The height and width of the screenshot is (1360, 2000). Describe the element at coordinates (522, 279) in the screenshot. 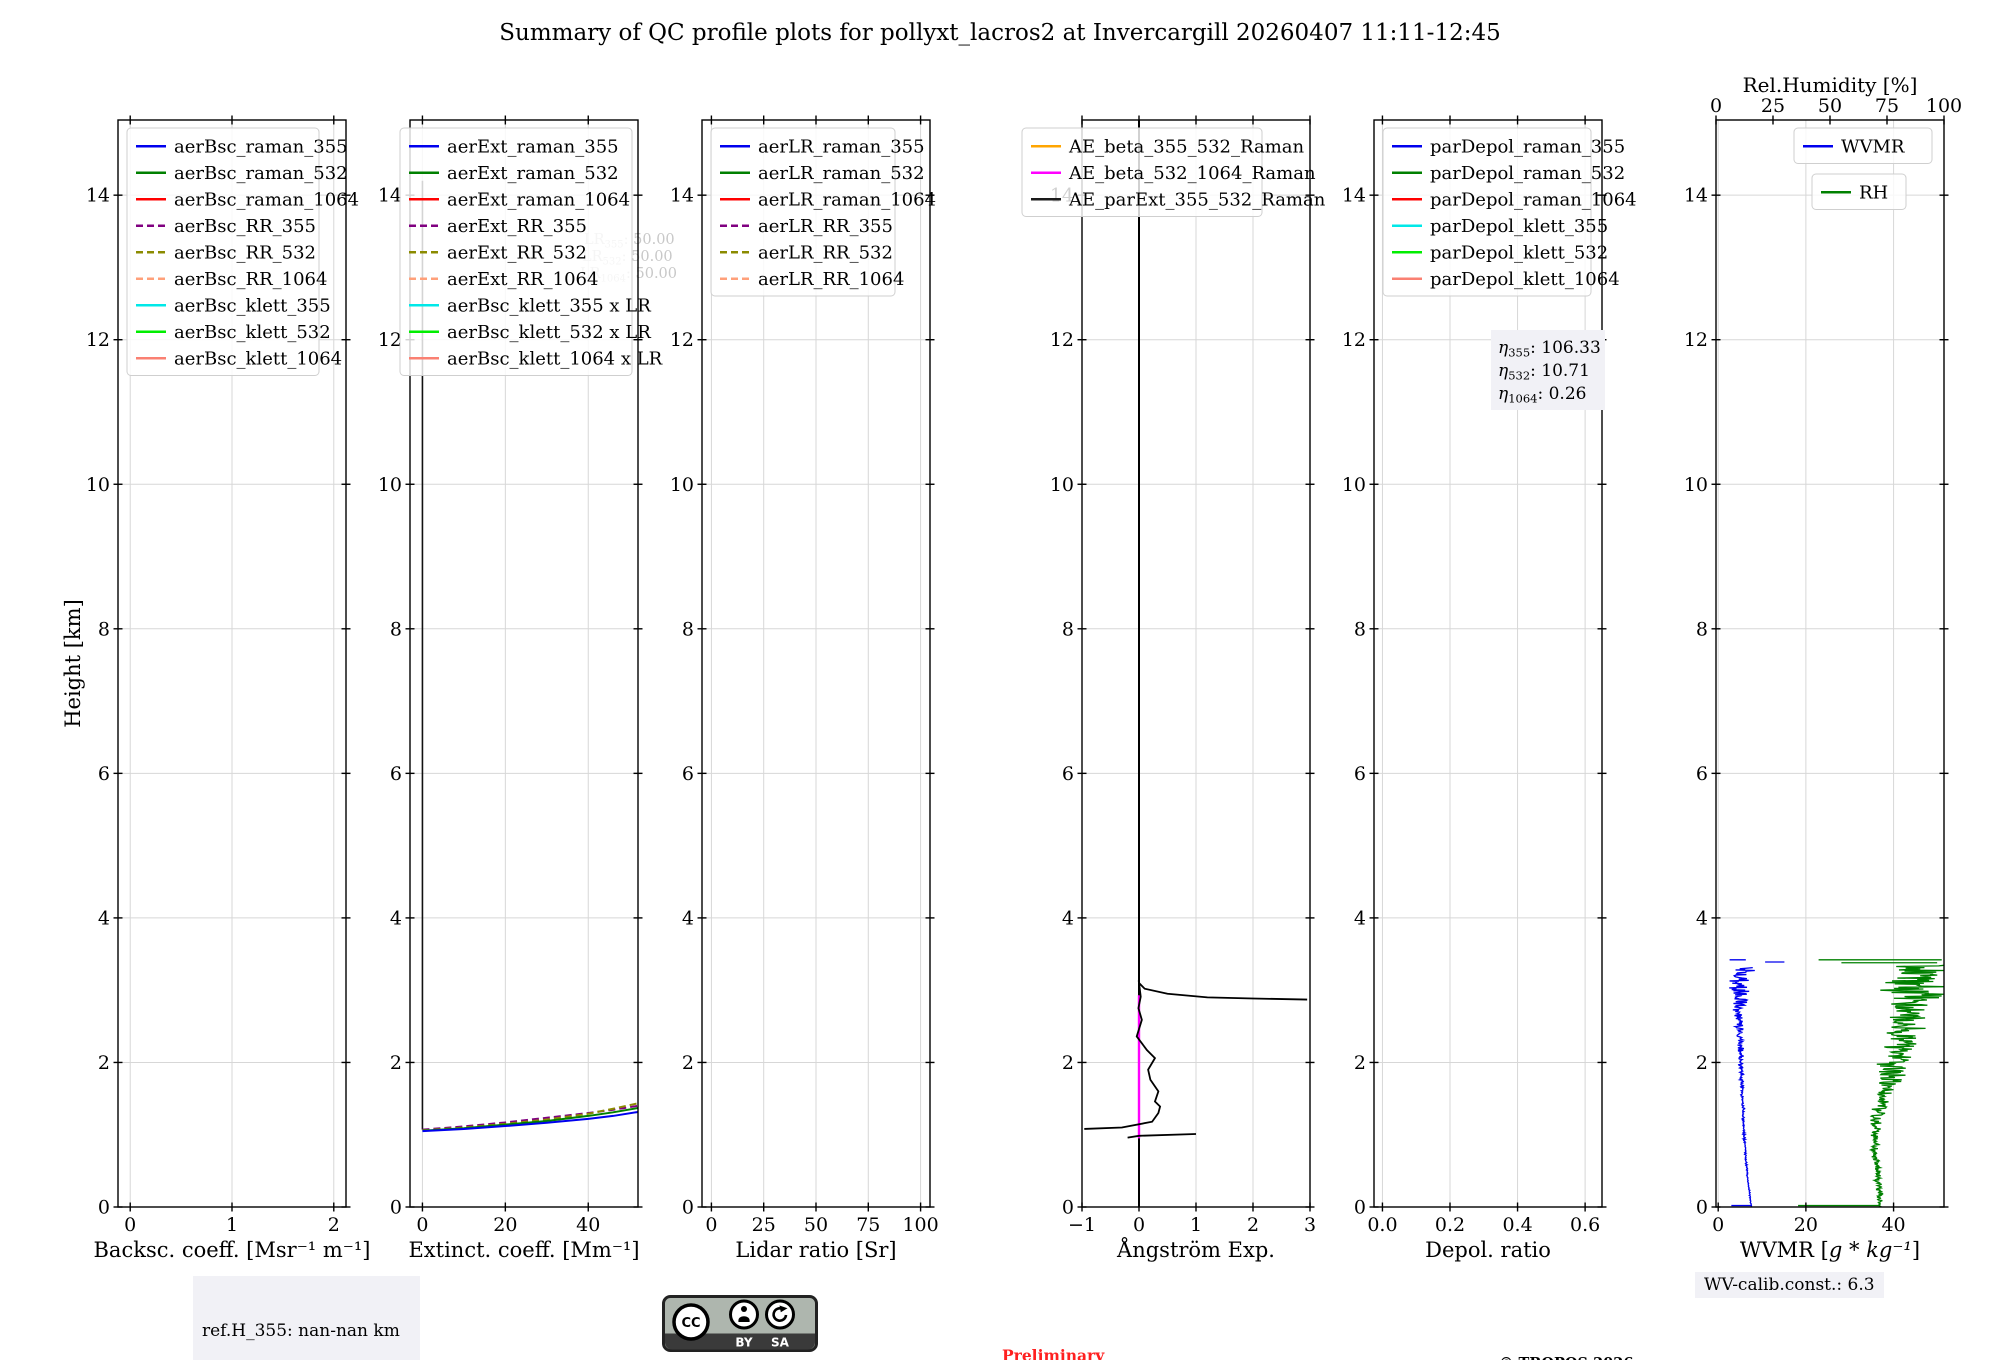

I see `legend-label: aerExt_RR_1064` at that location.